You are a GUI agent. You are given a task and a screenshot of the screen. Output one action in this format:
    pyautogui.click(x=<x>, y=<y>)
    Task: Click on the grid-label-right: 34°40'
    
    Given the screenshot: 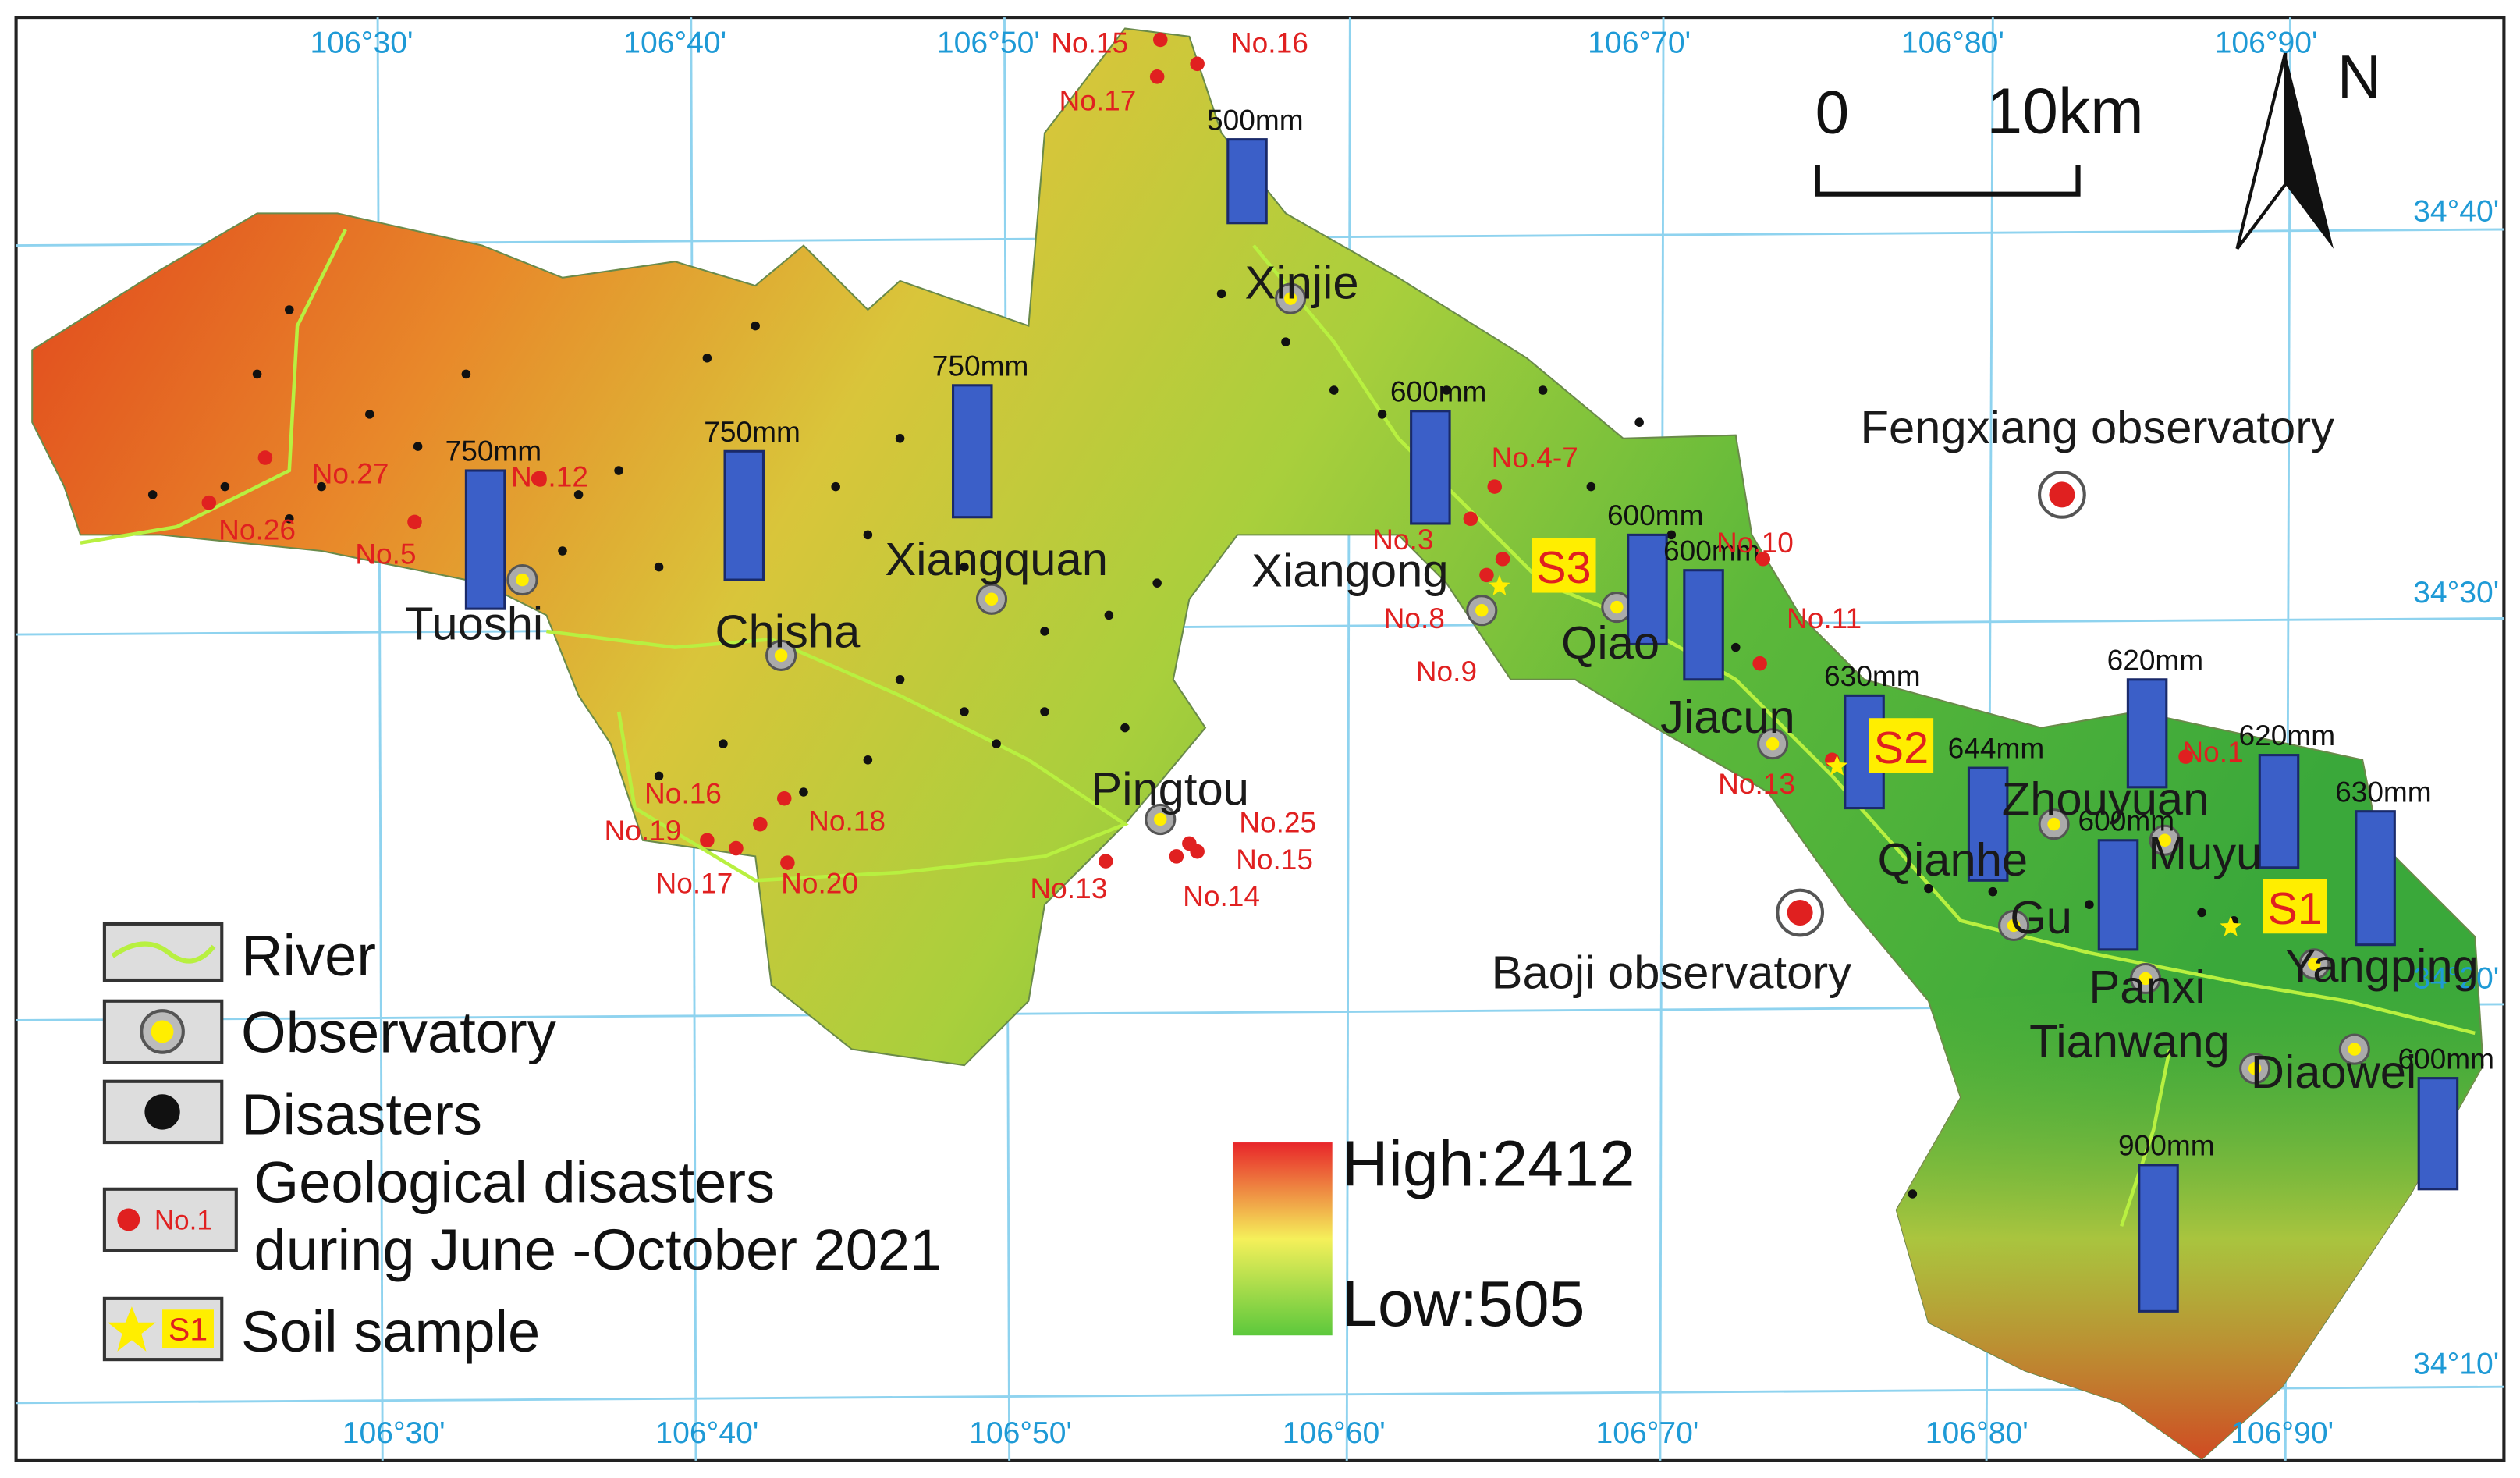 What is the action you would take?
    pyautogui.click(x=2456, y=212)
    